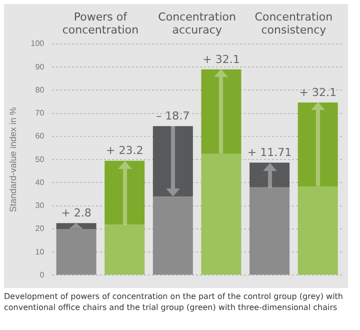 The image size is (360, 330). Describe the element at coordinates (40, 113) in the screenshot. I see `y-tick-label: 70` at that location.